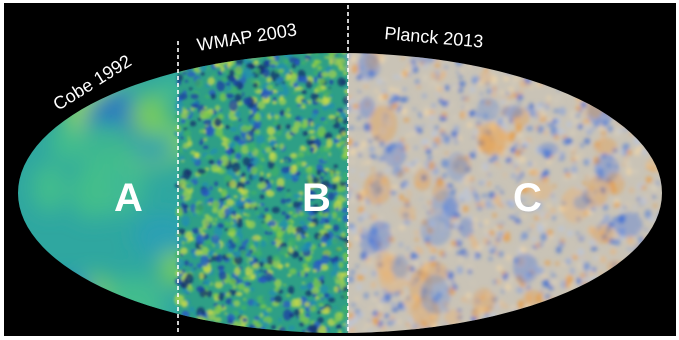 The image size is (679, 340). I want to click on panel-label-a: A, so click(128, 198).